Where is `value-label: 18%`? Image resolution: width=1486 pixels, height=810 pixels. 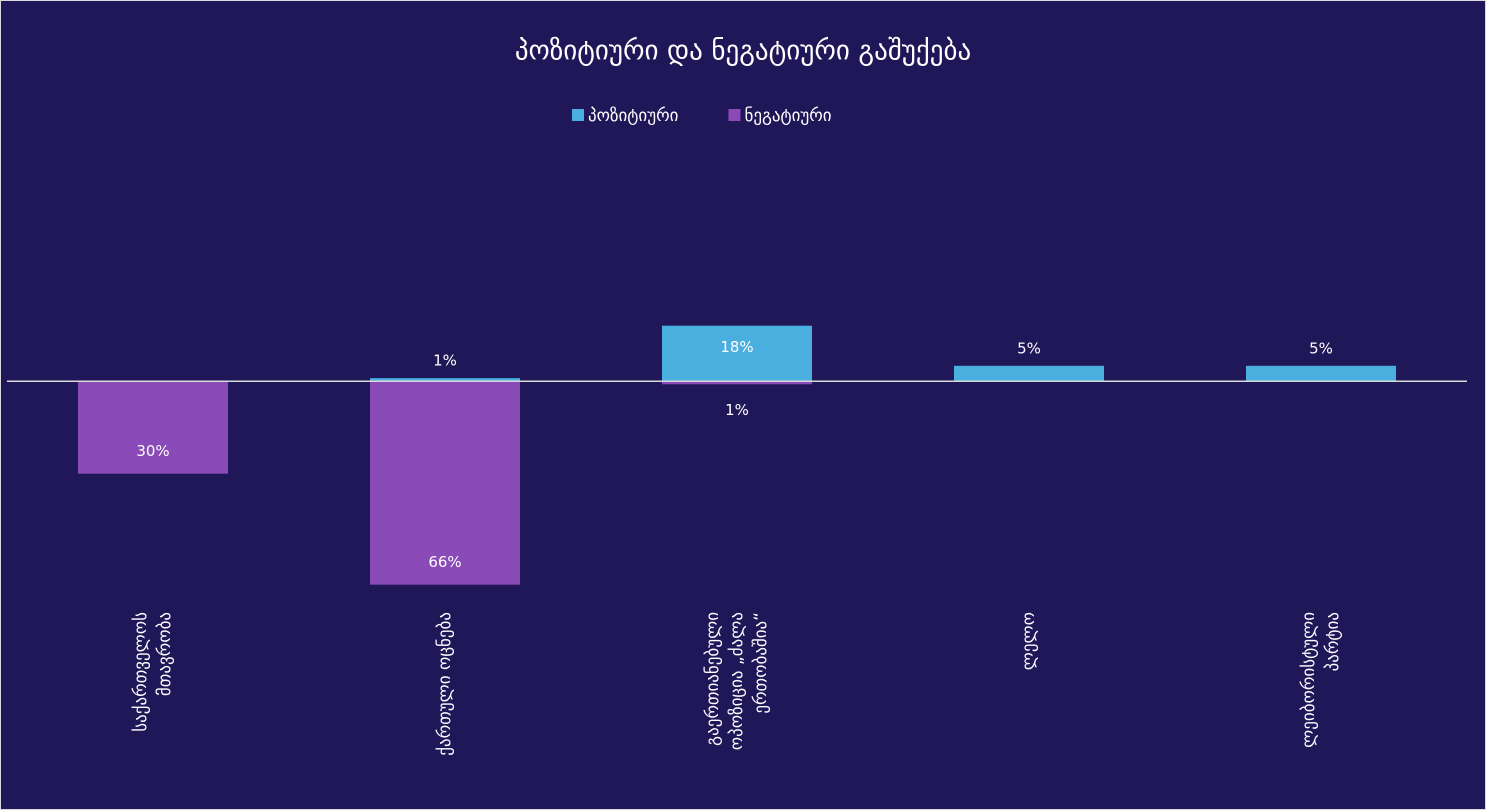
value-label: 18% is located at coordinates (736, 347).